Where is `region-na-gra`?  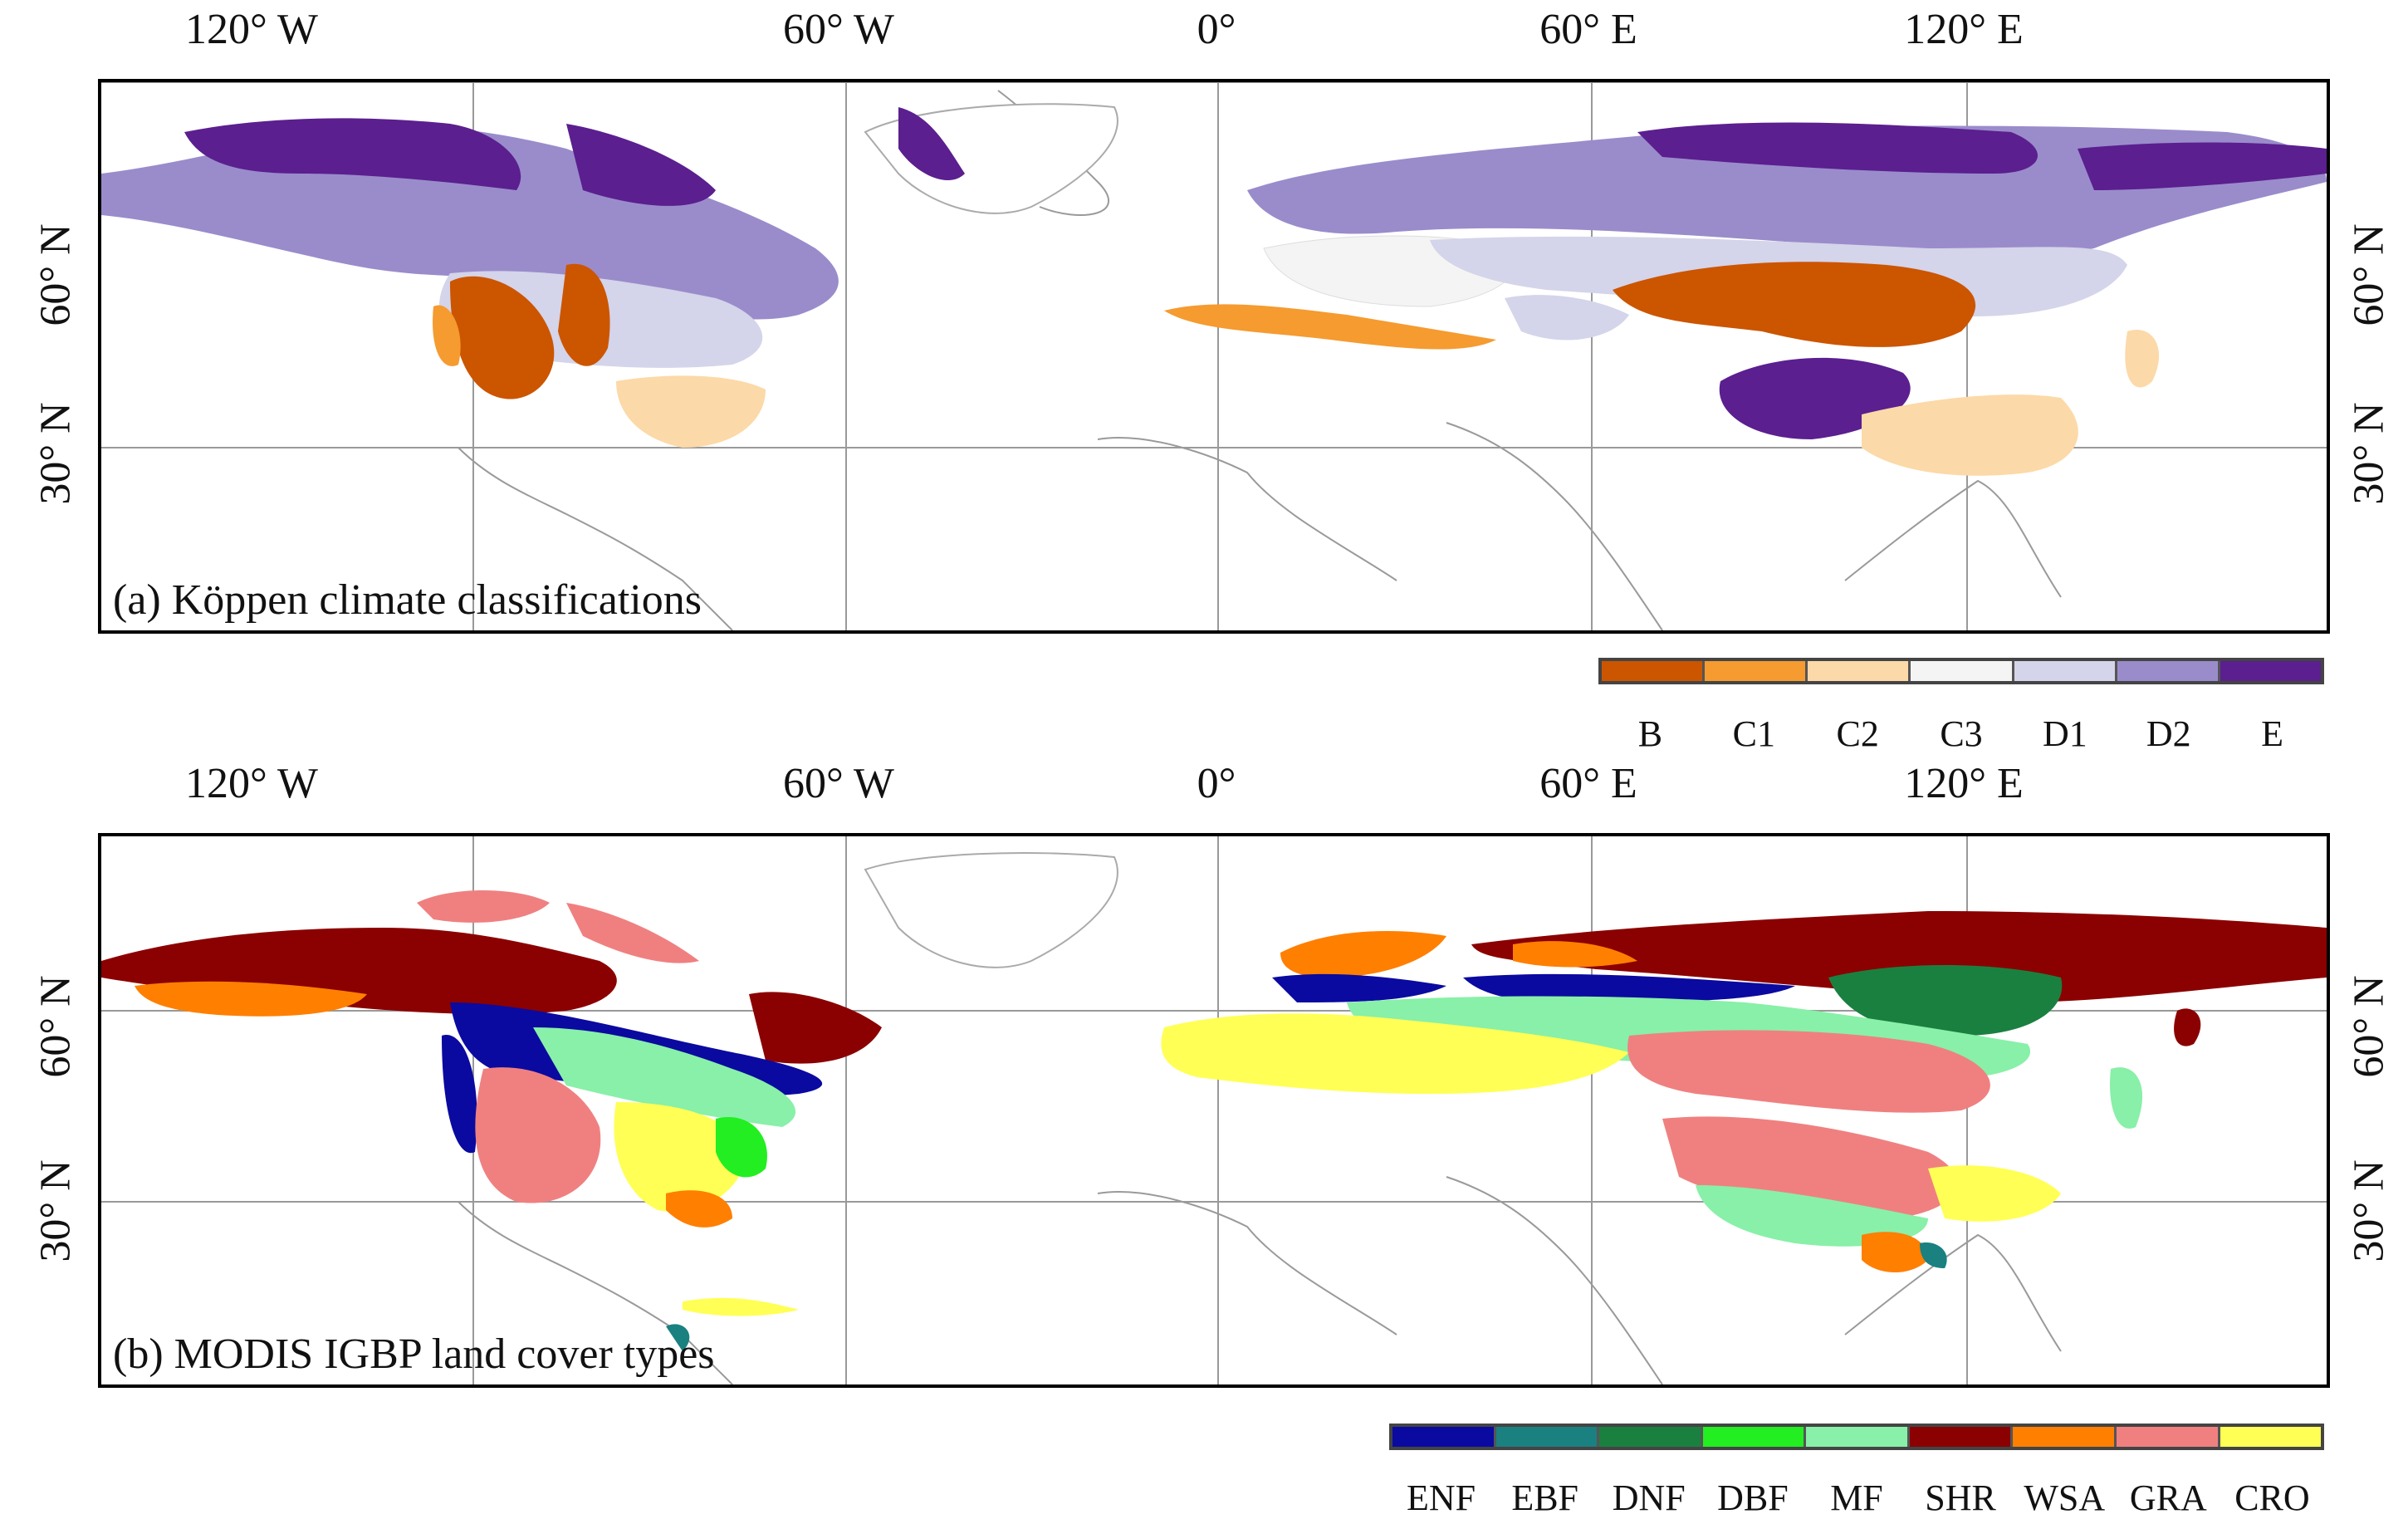
region-na-gra is located at coordinates (538, 1135).